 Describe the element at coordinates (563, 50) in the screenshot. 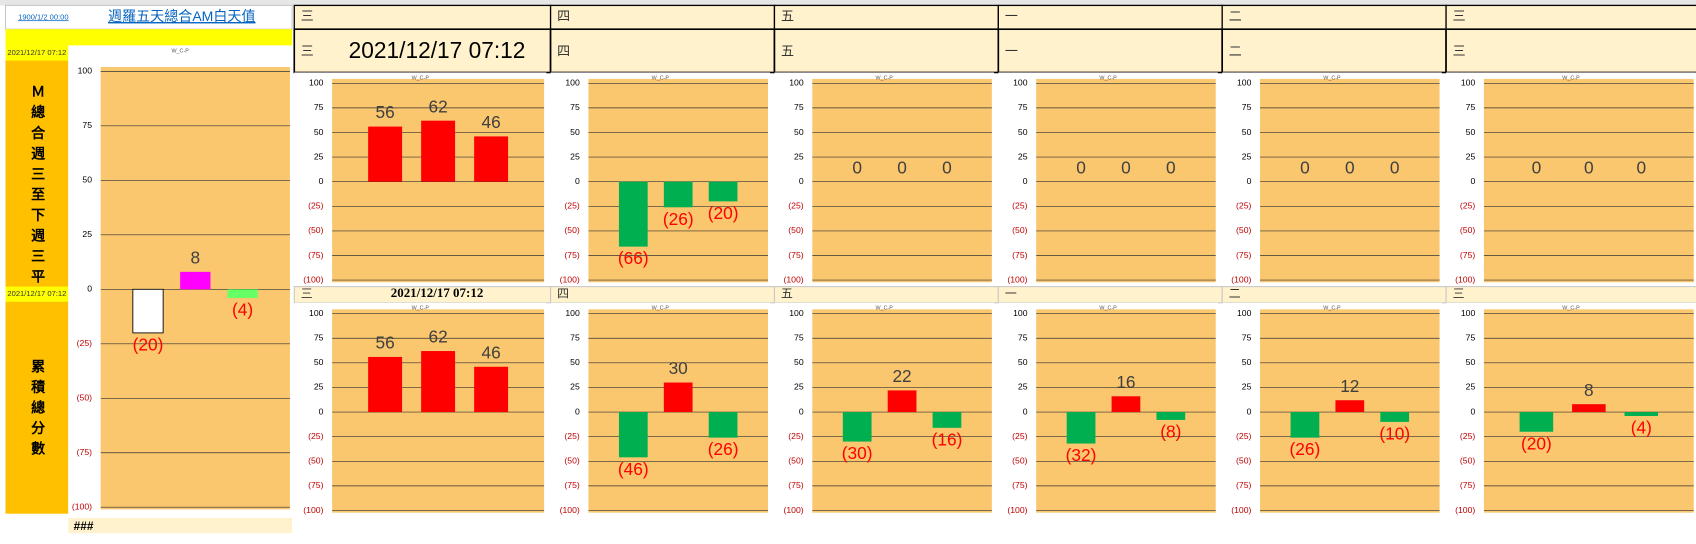

I see `weekday-label: 四` at that location.